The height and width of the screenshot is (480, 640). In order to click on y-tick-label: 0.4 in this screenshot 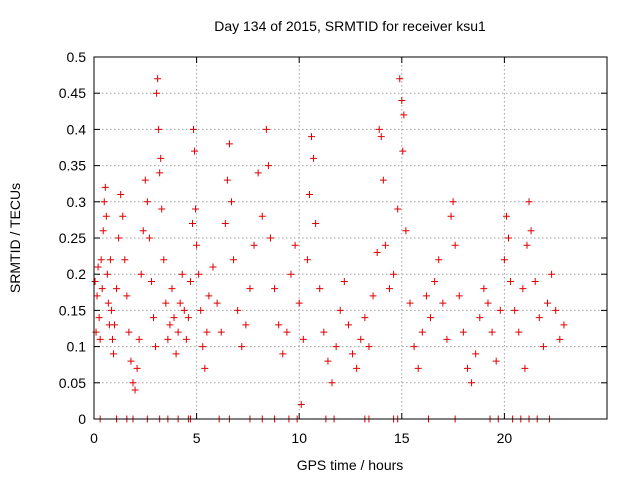, I will do `click(77, 129)`.